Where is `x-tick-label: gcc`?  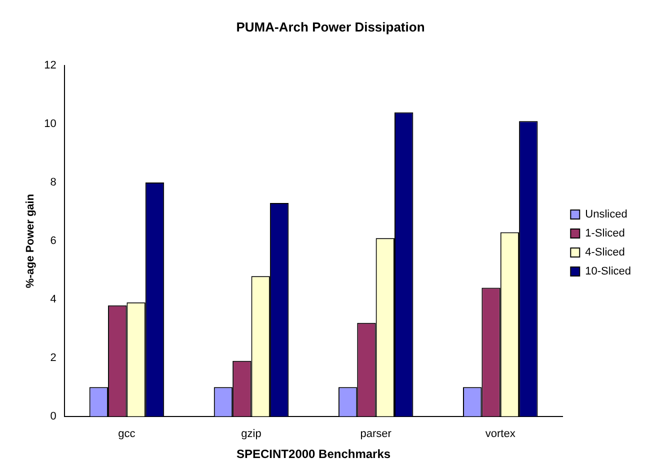 x-tick-label: gcc is located at coordinates (127, 434).